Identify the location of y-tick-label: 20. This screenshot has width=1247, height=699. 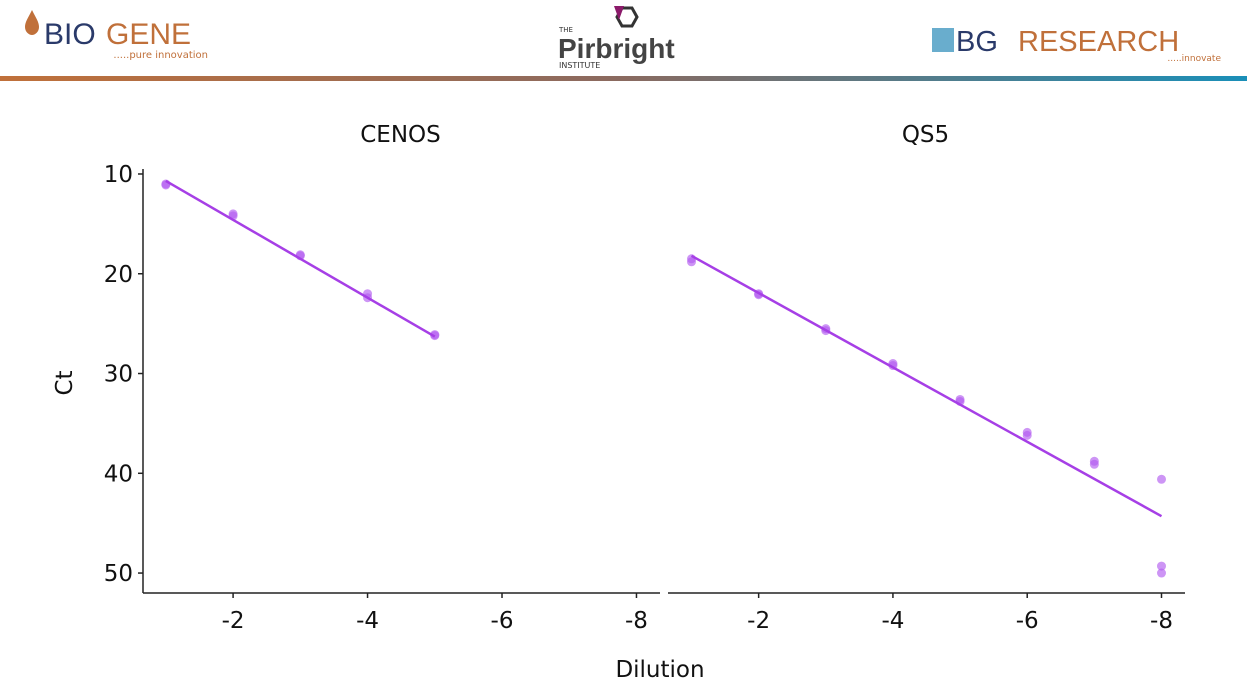
(118, 275).